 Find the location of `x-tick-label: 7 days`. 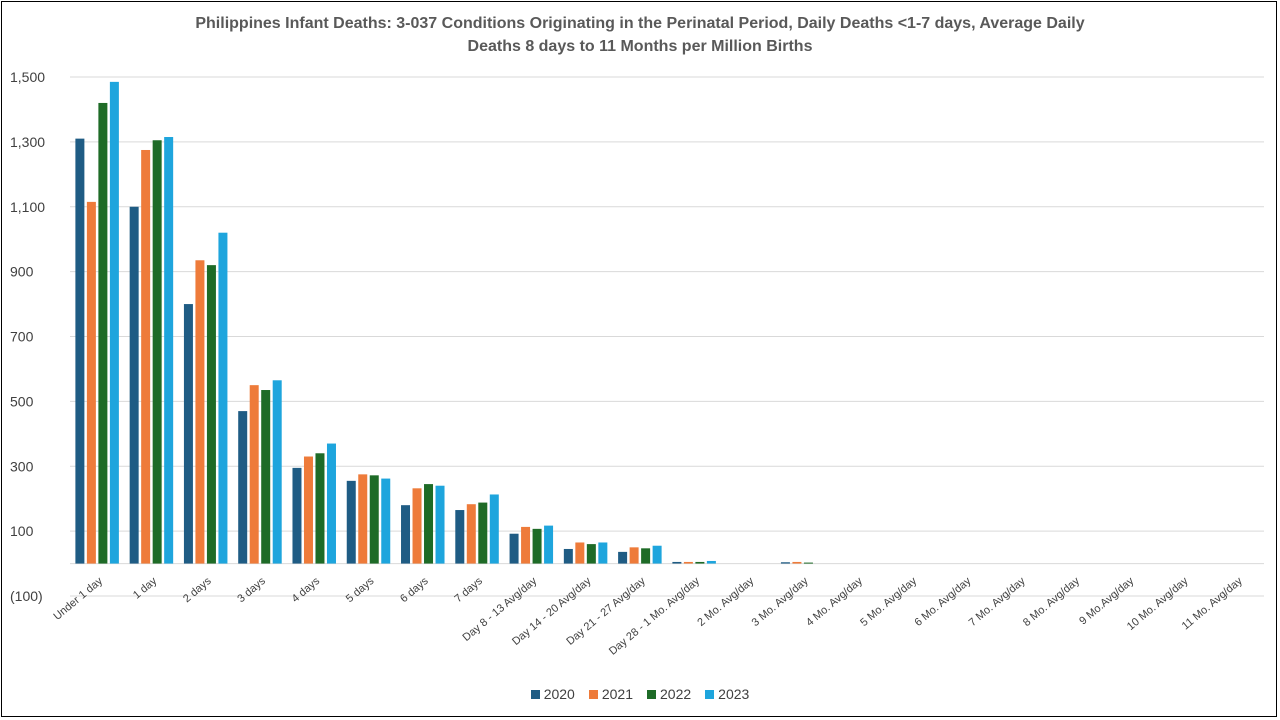

x-tick-label: 7 days is located at coordinates (468, 590).